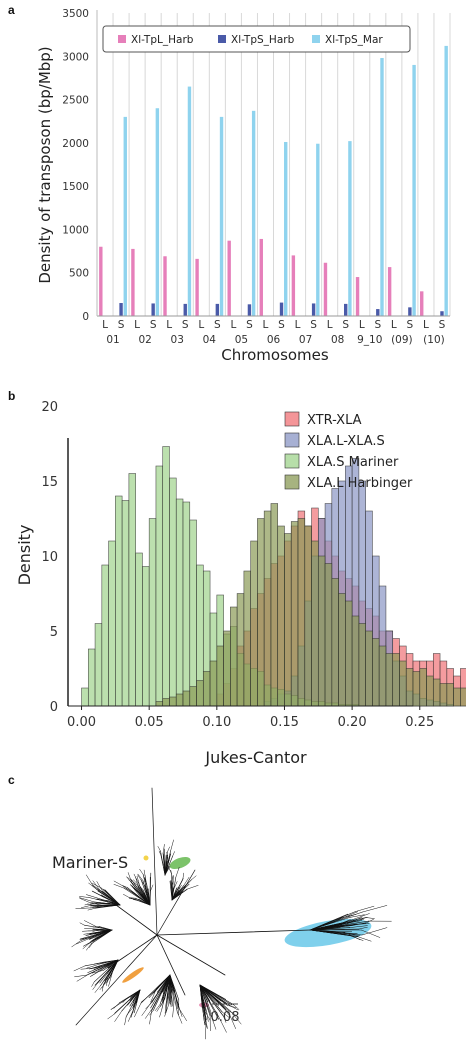 The image size is (466, 1042). What do you see at coordinates (402, 340) in the screenshot?
I see `panel-a-group-label: (09)` at bounding box center [402, 340].